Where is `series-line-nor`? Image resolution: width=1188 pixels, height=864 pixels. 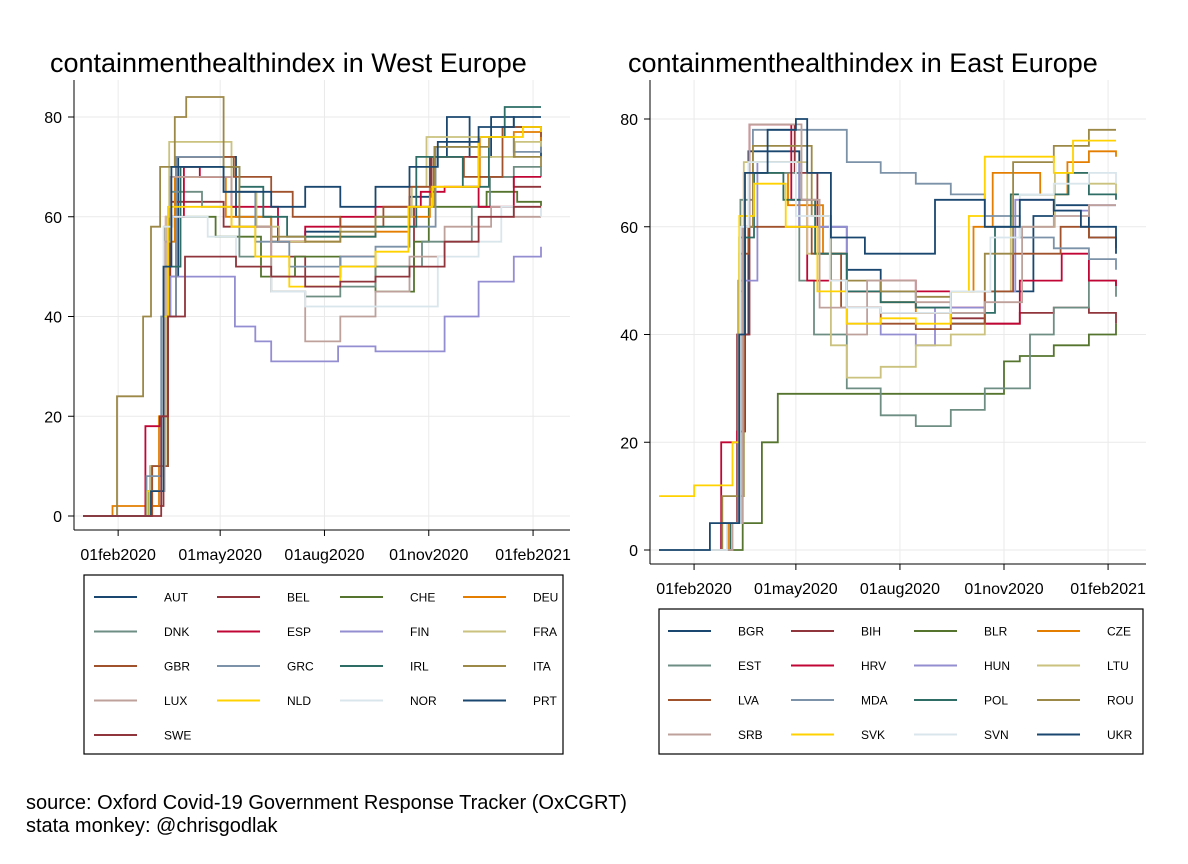 series-line-nor is located at coordinates (312, 361).